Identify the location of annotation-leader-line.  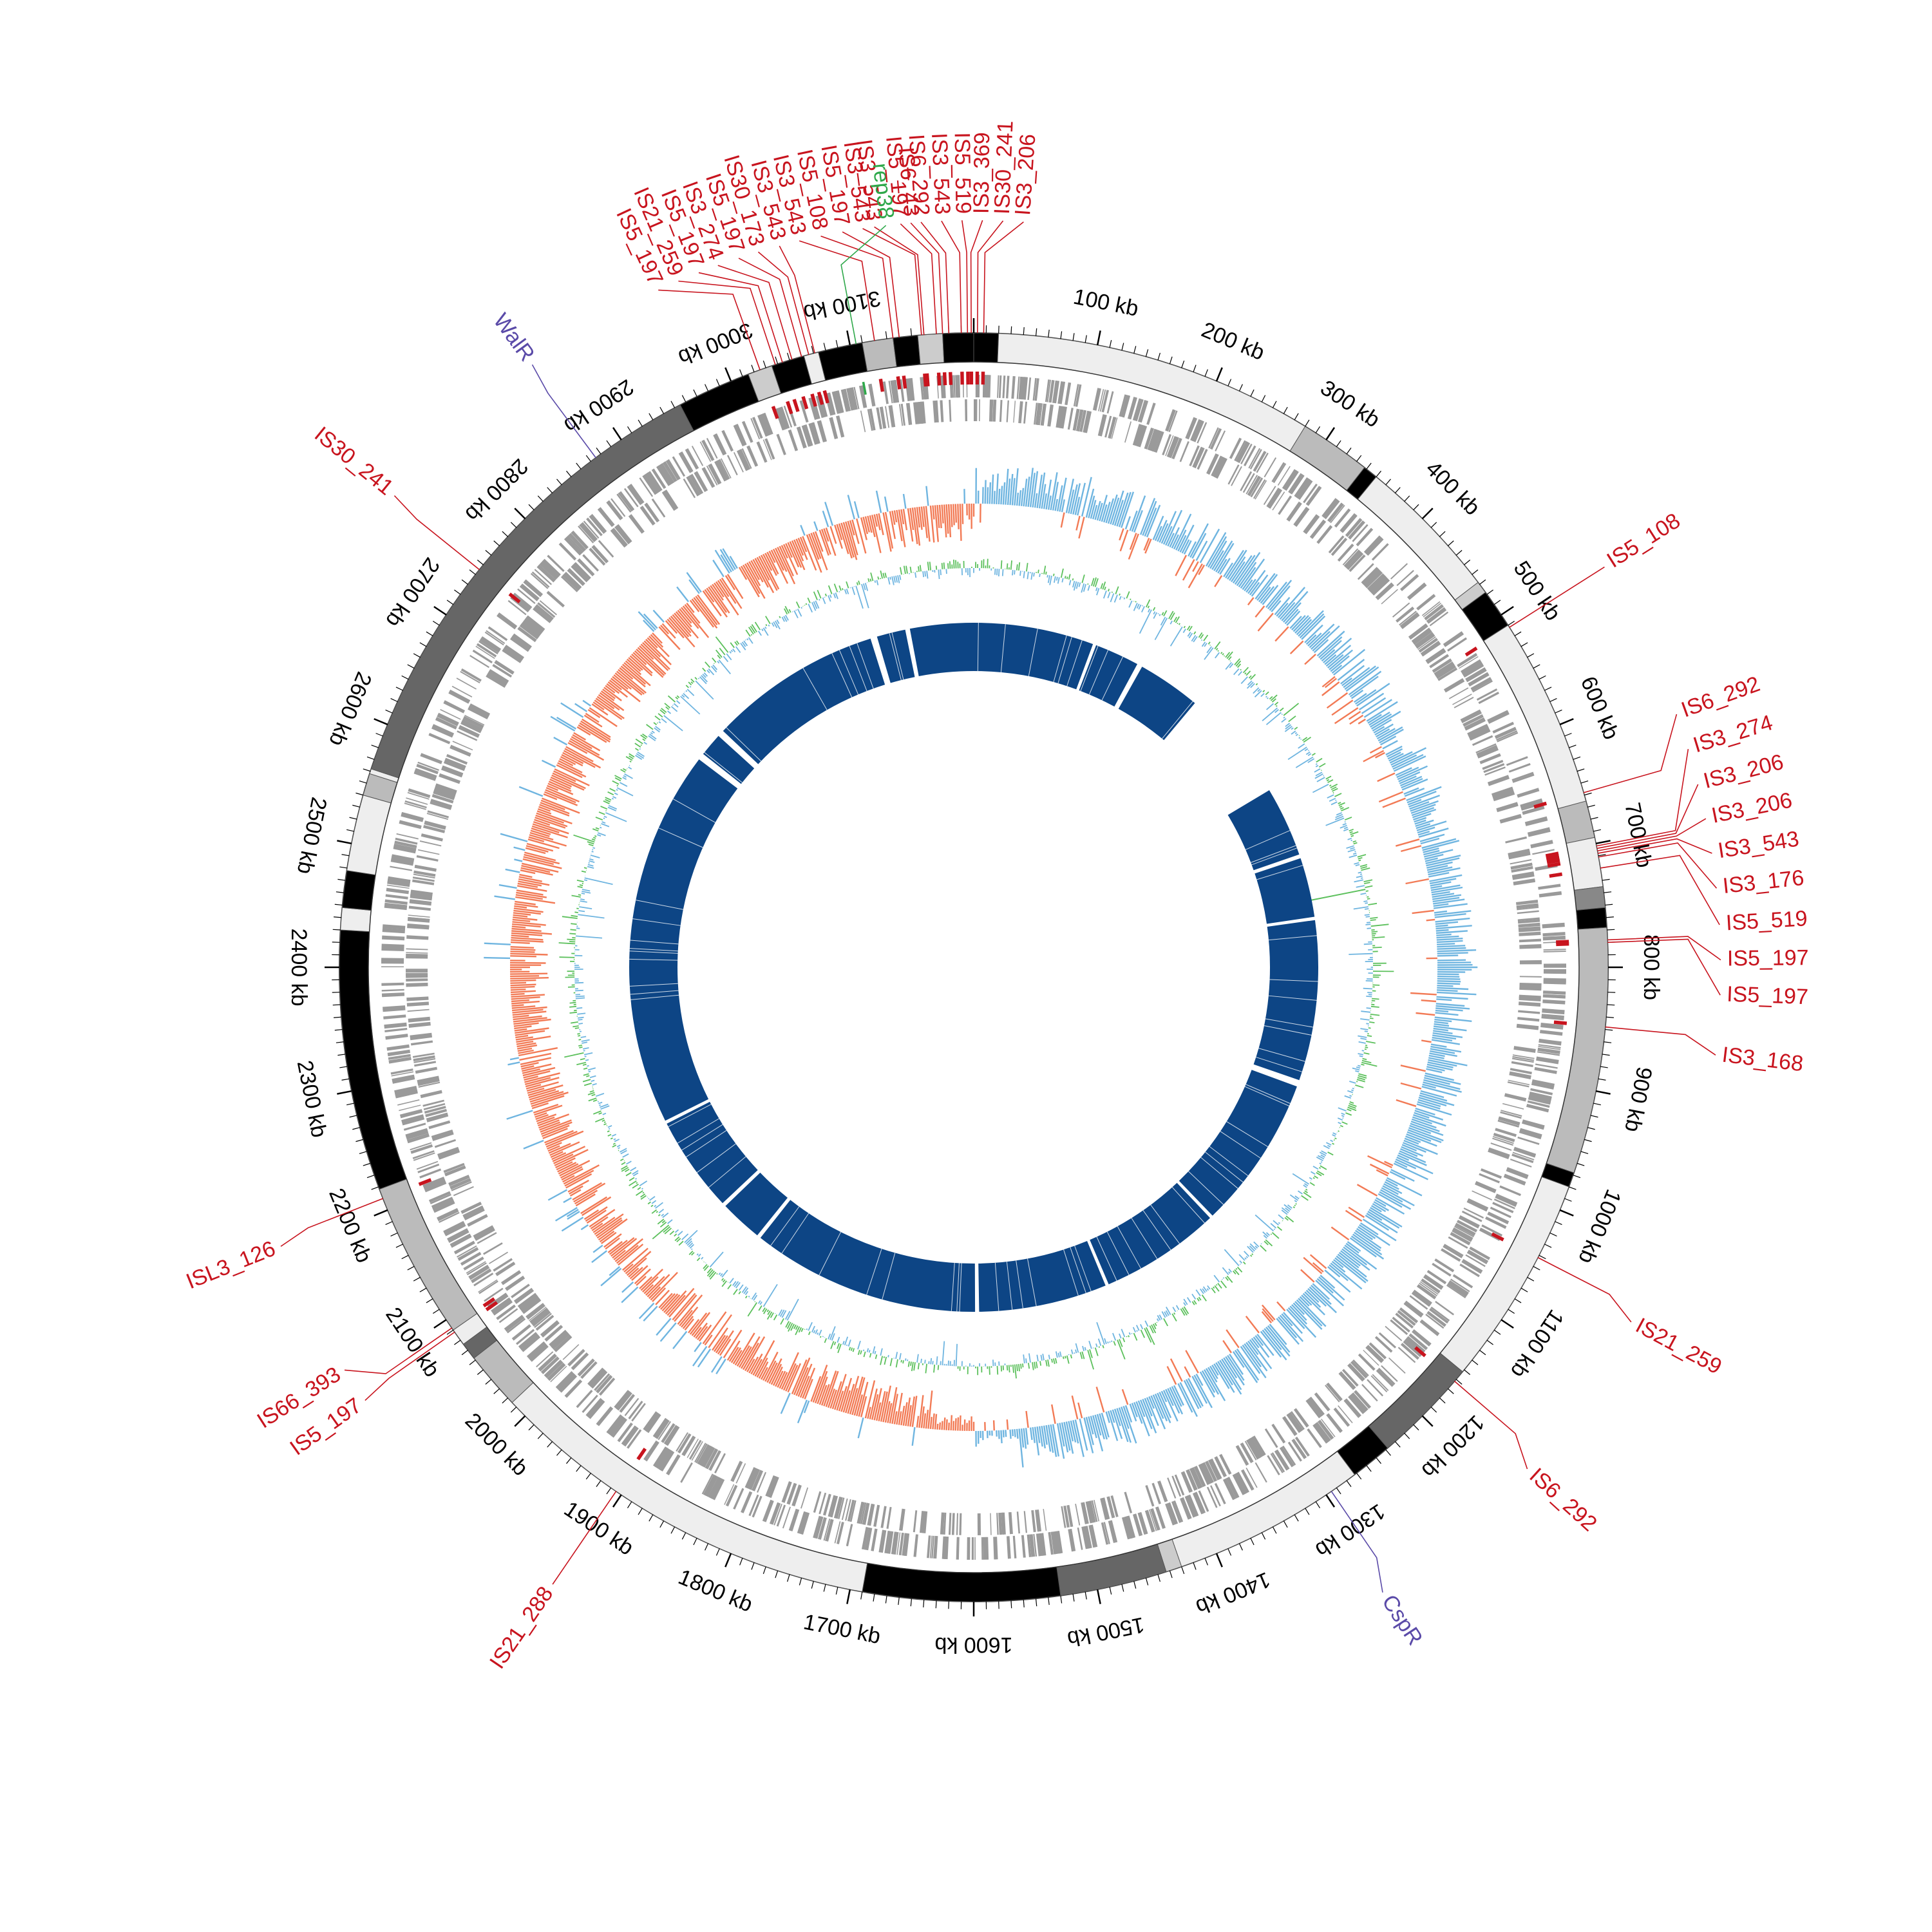
(1664, 948).